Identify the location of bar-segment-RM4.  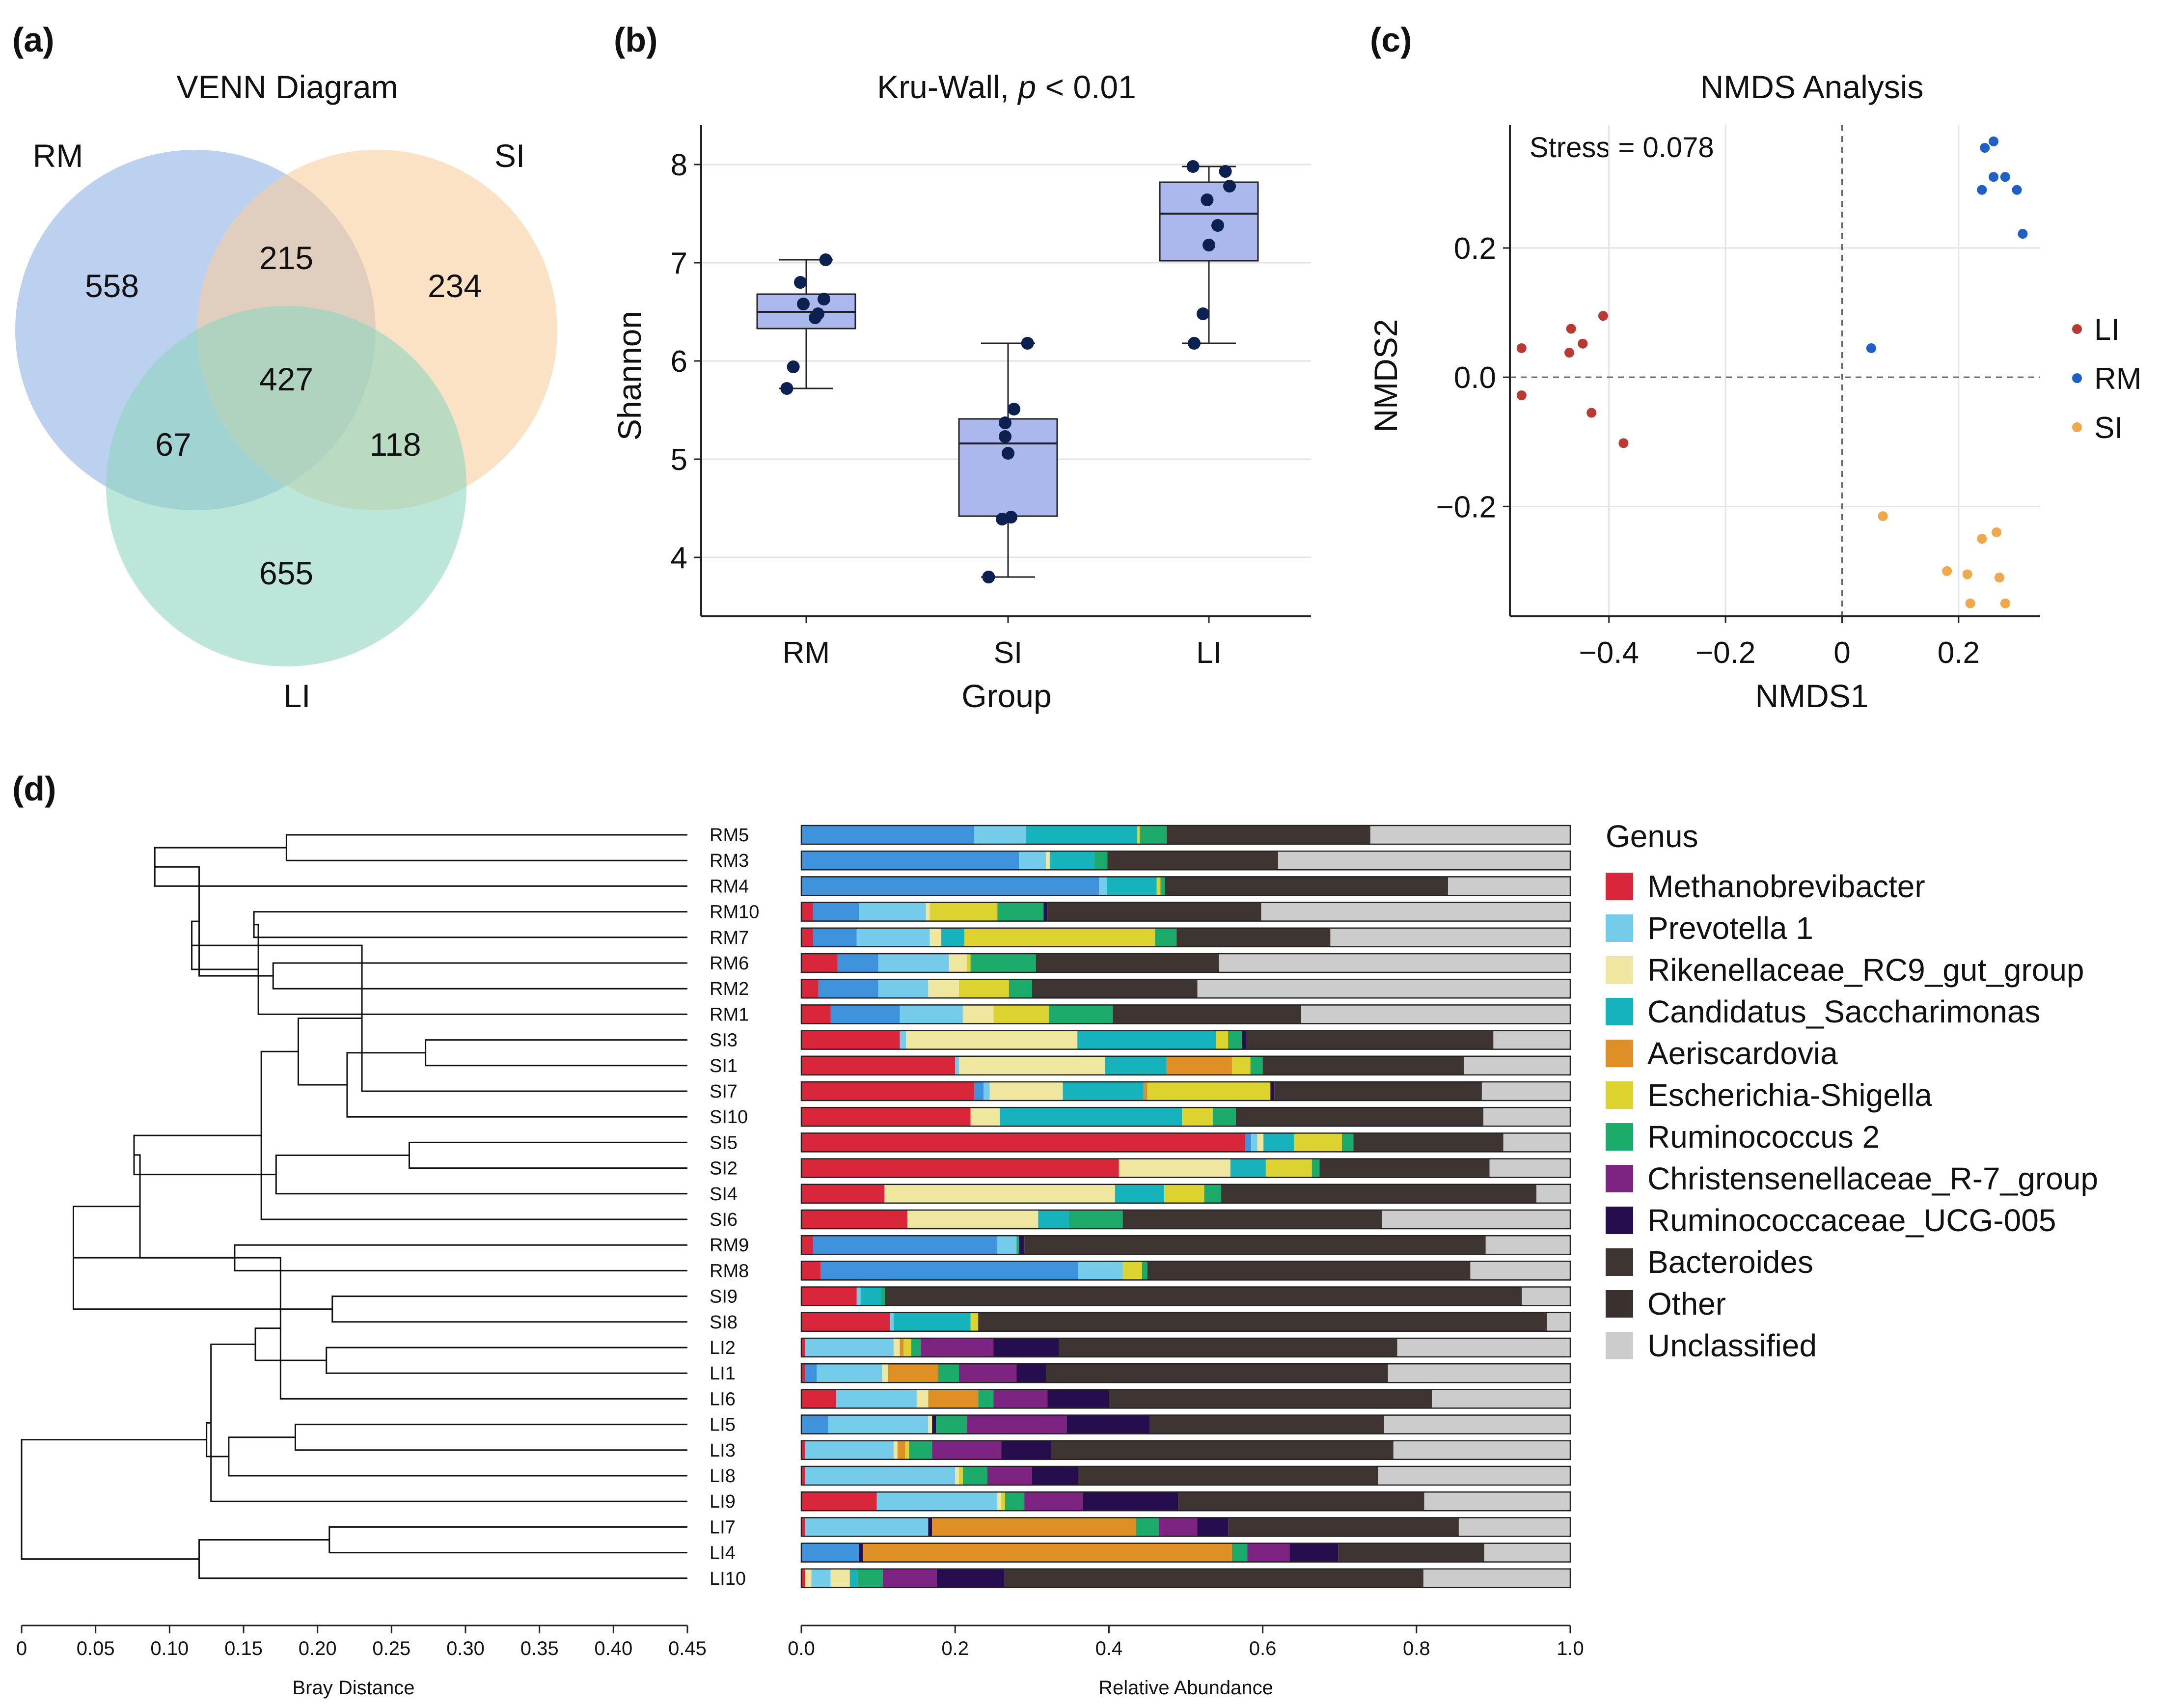
(1509, 886).